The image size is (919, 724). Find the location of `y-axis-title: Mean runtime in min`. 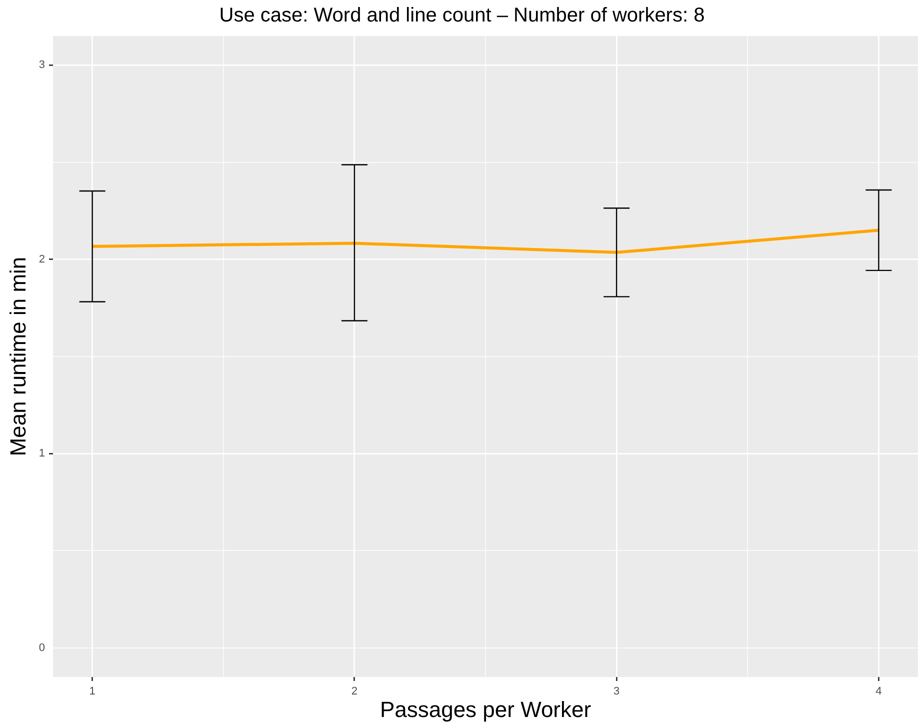

y-axis-title: Mean runtime in min is located at coordinates (17, 356).